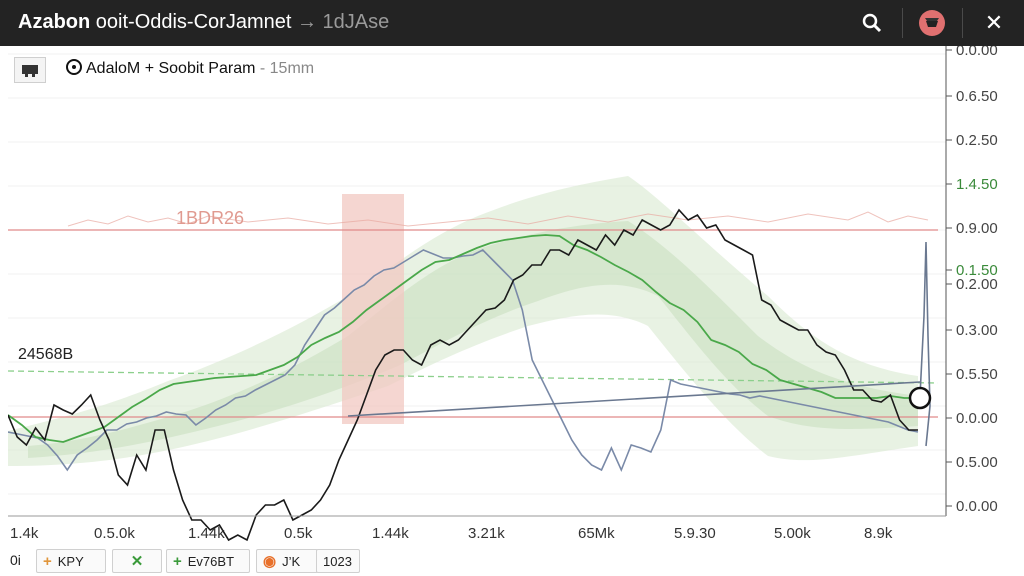  Describe the element at coordinates (193, 22) in the screenshot. I see `window-title-main: ooit-Oddis-CorJamnet` at that location.